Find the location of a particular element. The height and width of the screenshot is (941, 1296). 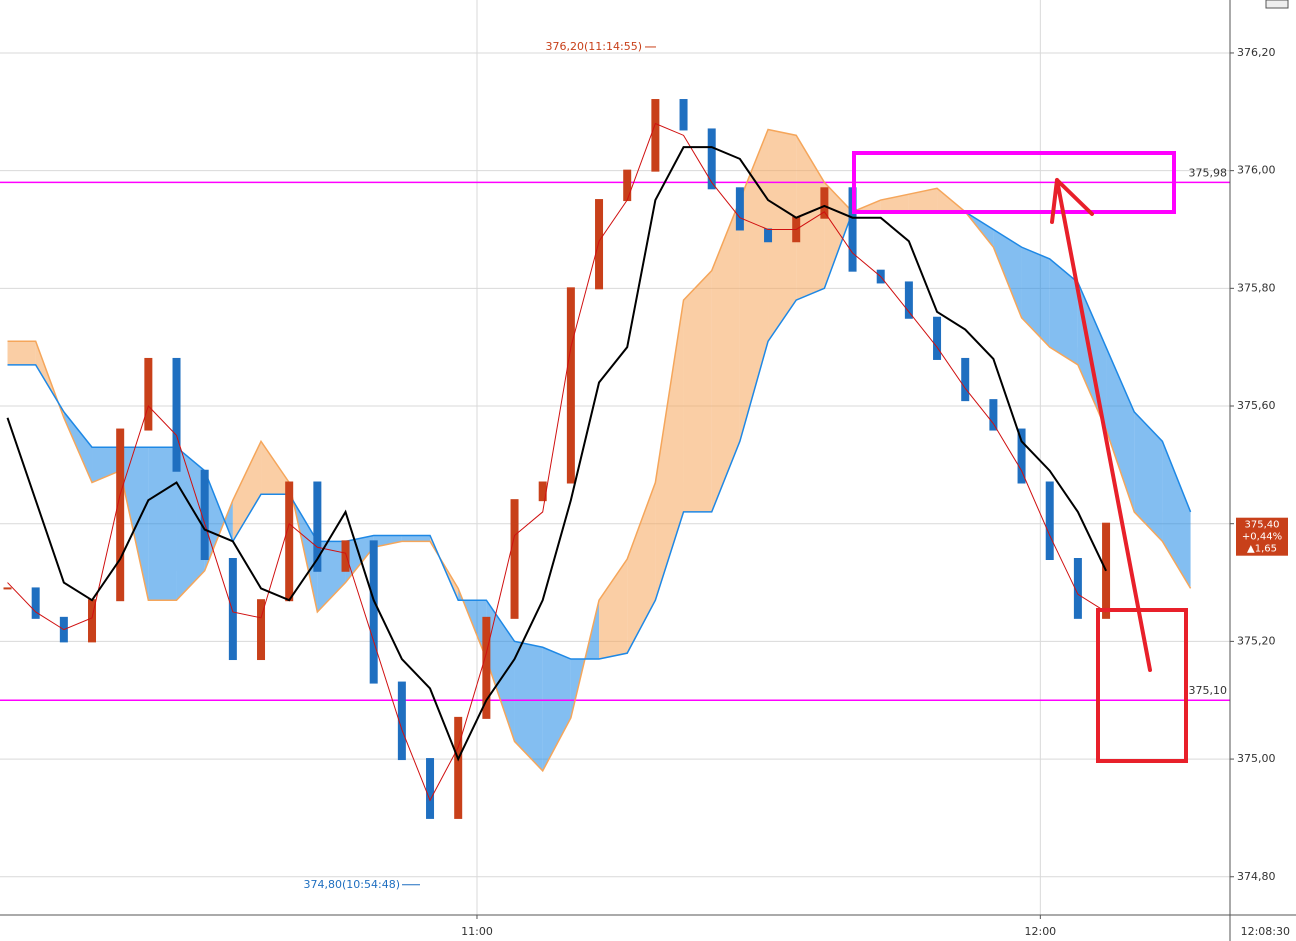

y-tick-label: 375,60 is located at coordinates (1256, 405).